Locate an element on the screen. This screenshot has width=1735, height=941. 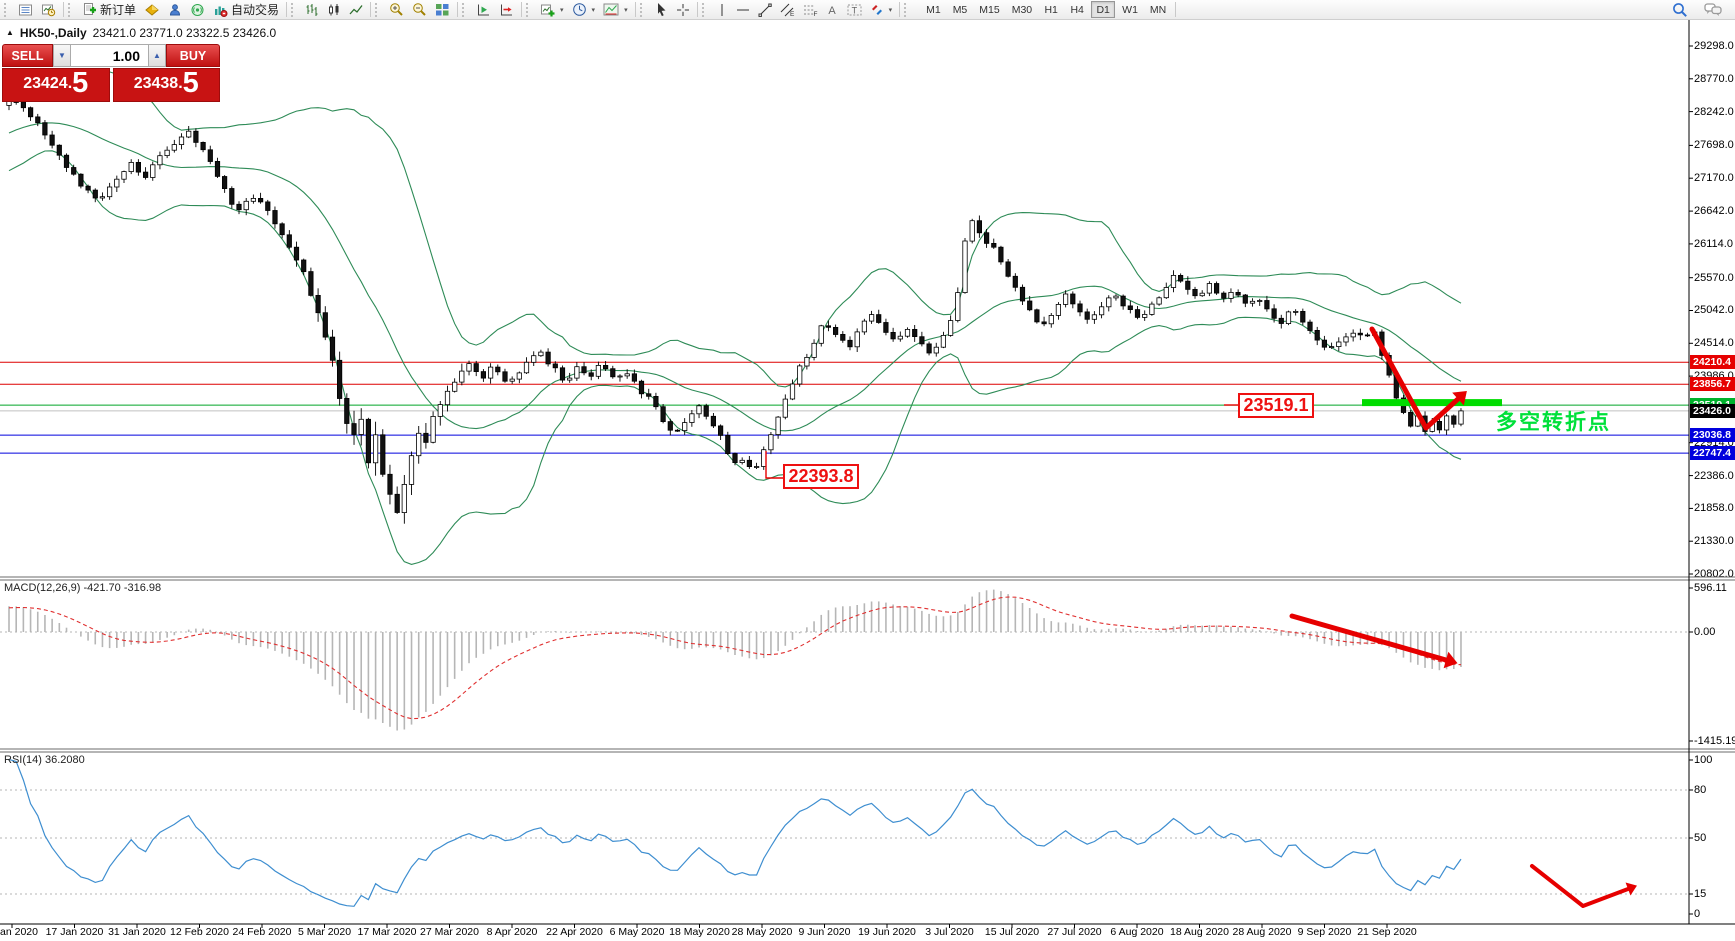
crosshair-button is located at coordinates (683, 10).